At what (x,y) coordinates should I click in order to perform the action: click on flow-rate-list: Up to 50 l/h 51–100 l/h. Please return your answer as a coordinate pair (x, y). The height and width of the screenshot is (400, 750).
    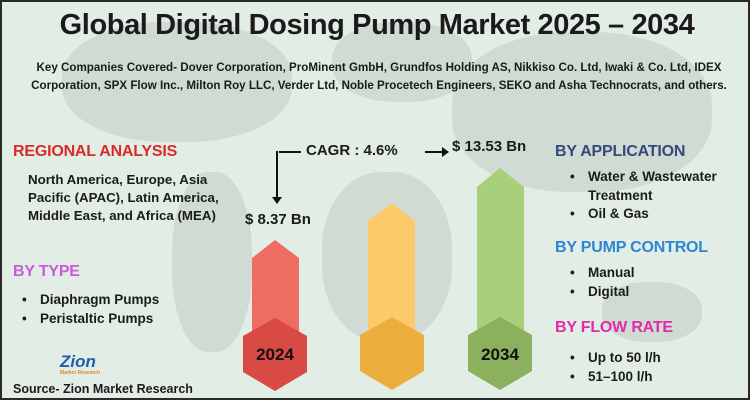
    Looking at the image, I should click on (611, 367).